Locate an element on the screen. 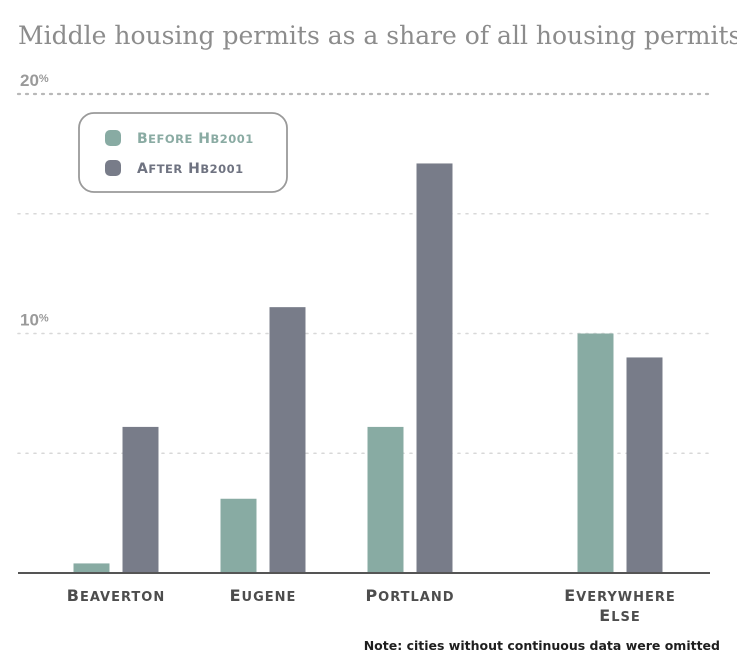  legend-label-after-hb2001: AFTER HB2001 is located at coordinates (190, 169).